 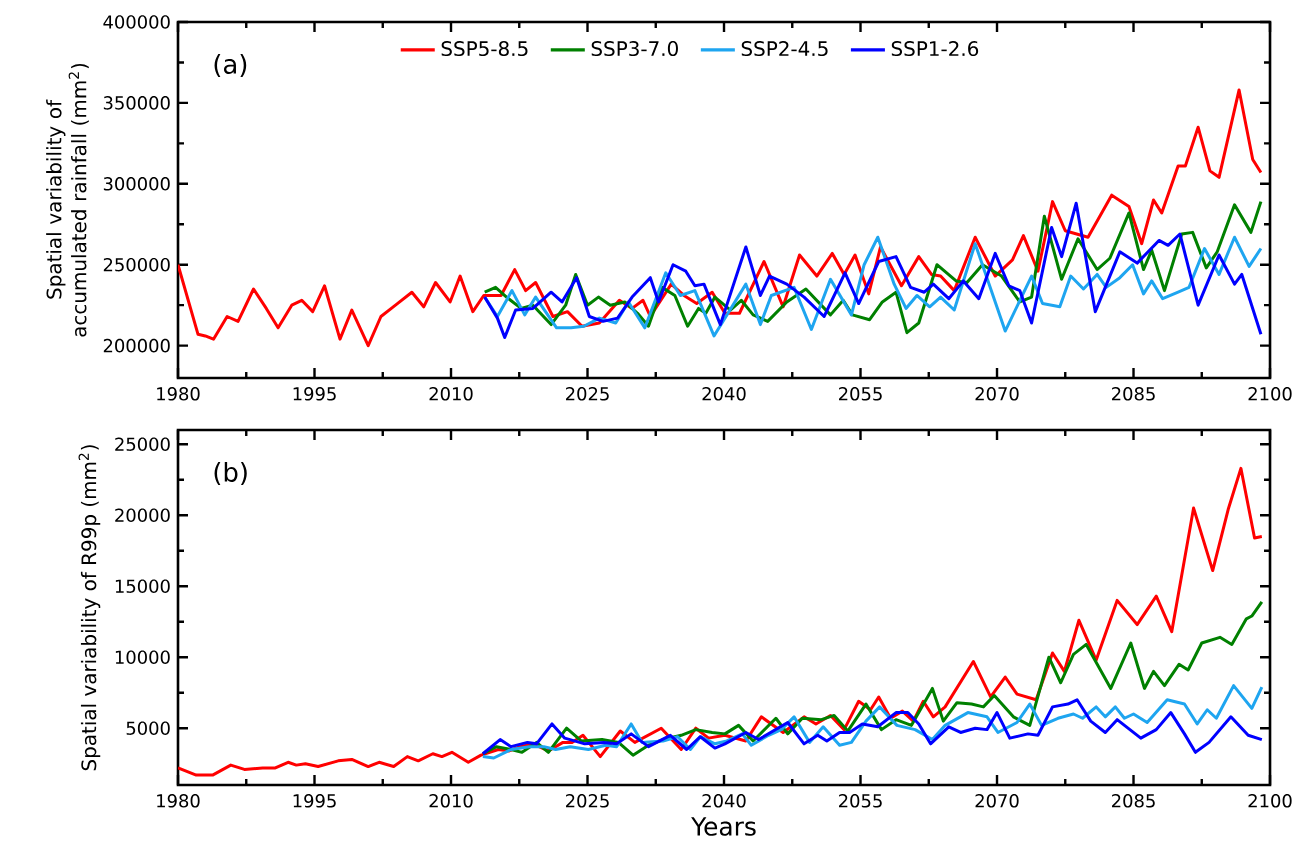 What do you see at coordinates (784, 49) in the screenshot?
I see `legend-label: SSP2-4.5` at bounding box center [784, 49].